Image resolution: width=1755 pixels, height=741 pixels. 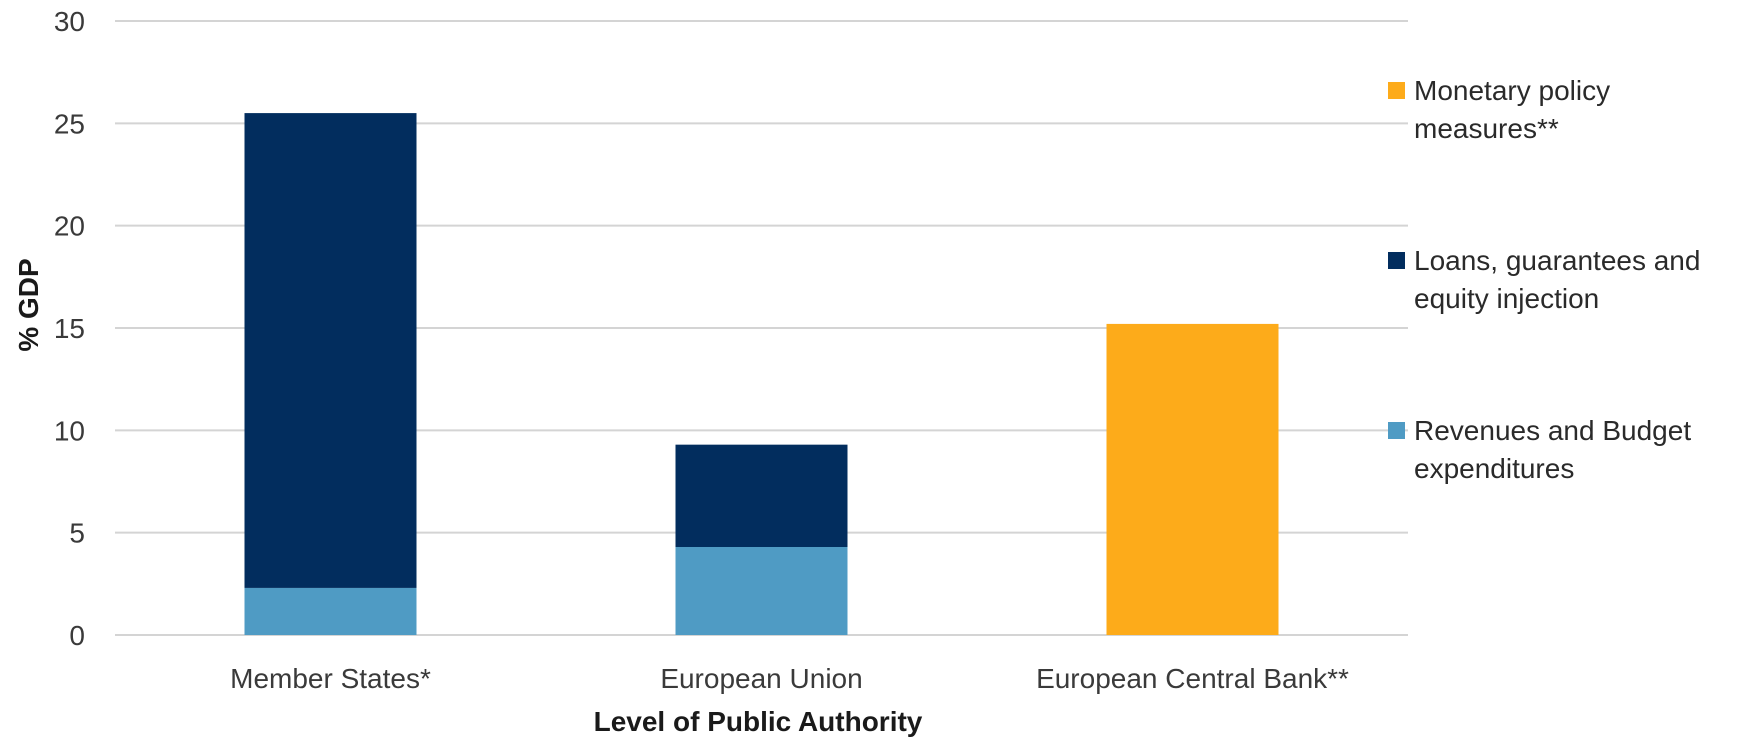 What do you see at coordinates (1552, 430) in the screenshot?
I see `legend-label: Revenues and Budget` at bounding box center [1552, 430].